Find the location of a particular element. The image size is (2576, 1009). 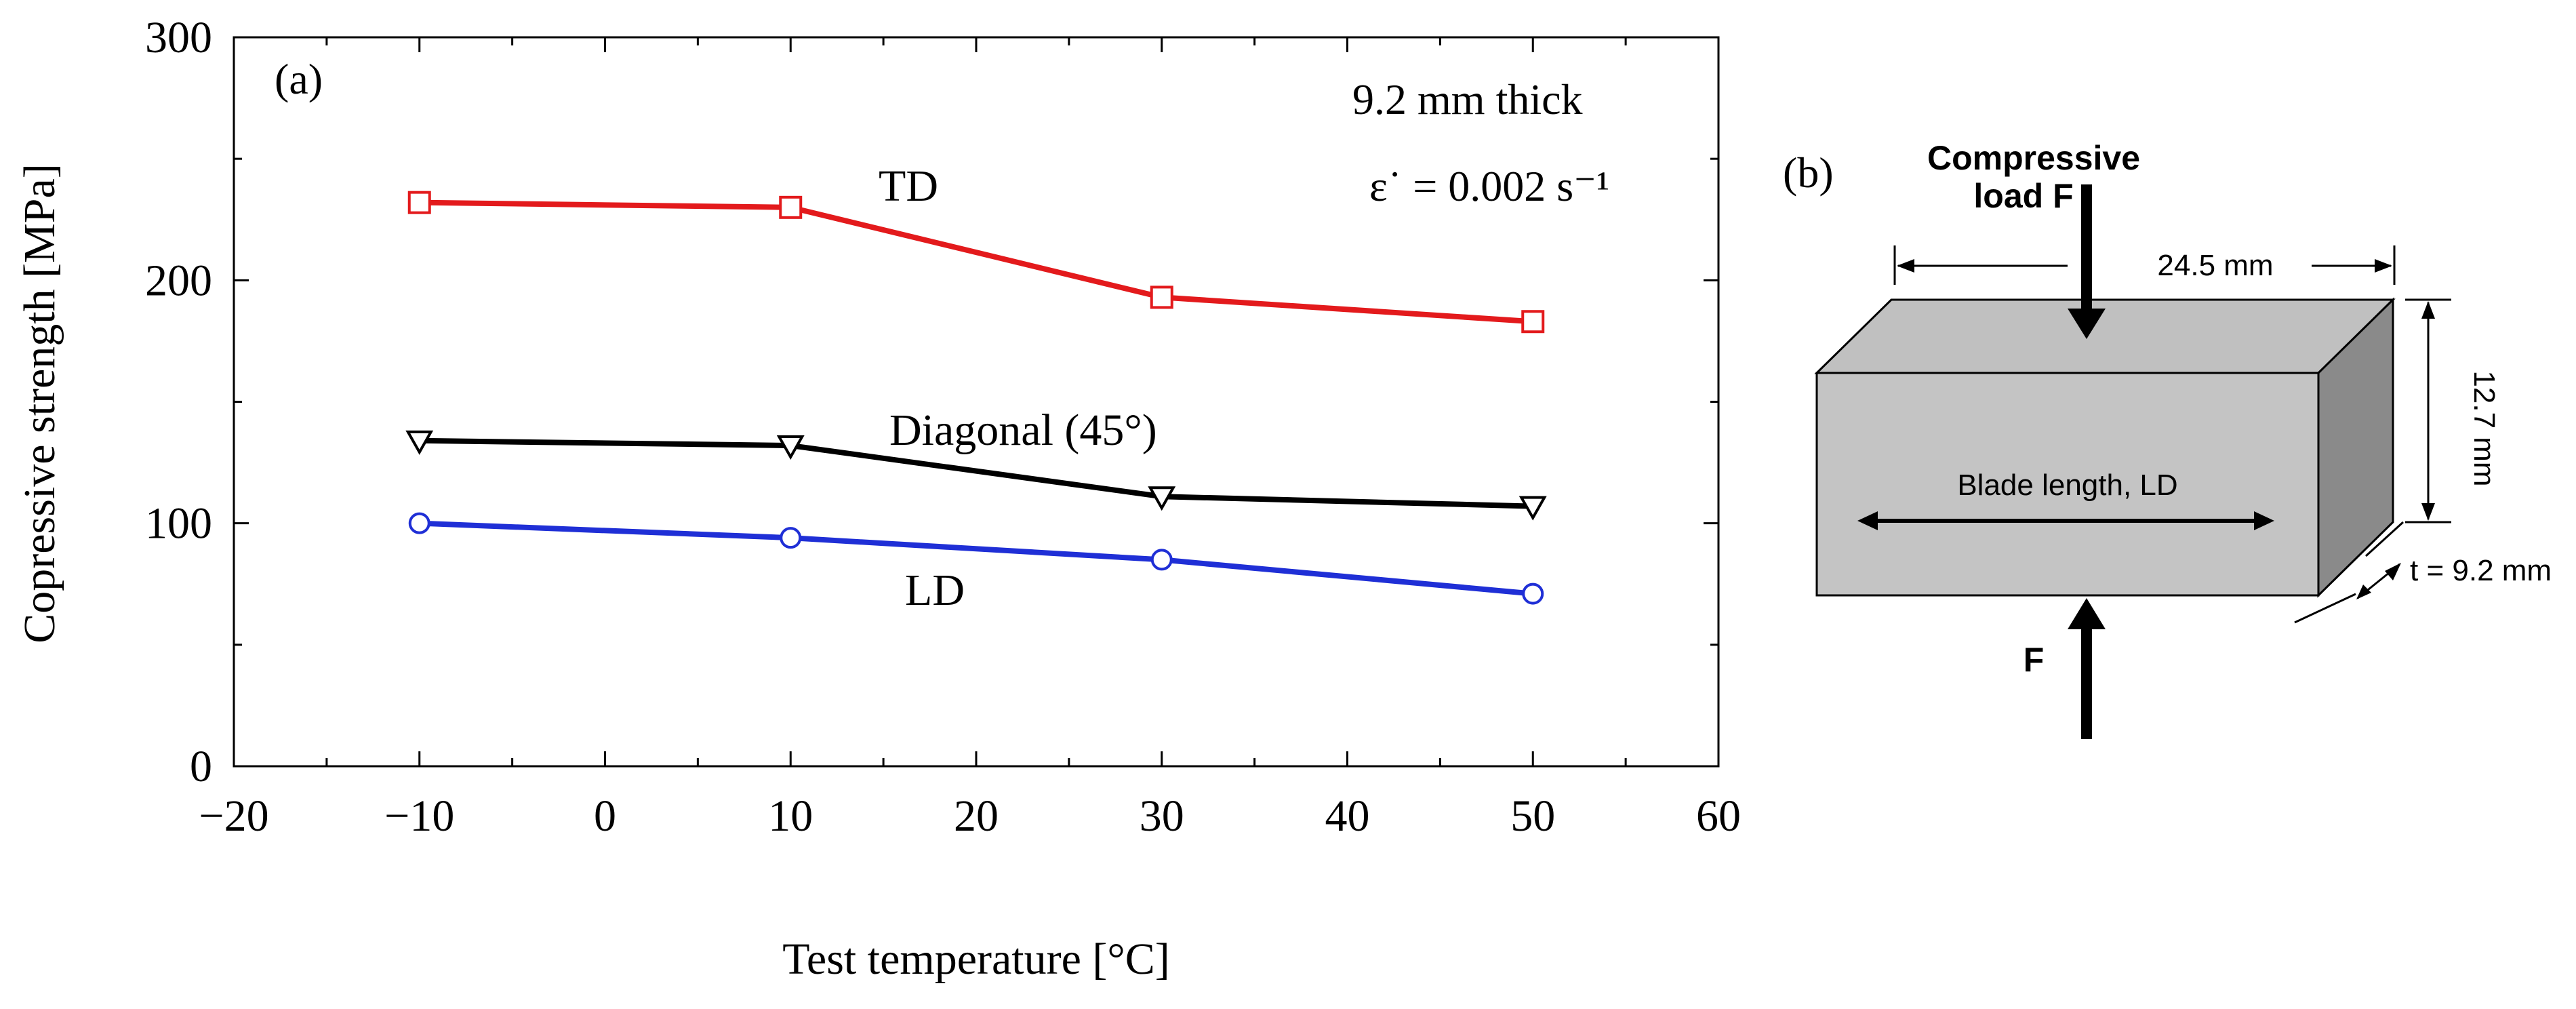

height-label: 12.7 mm is located at coordinates (2484, 428).